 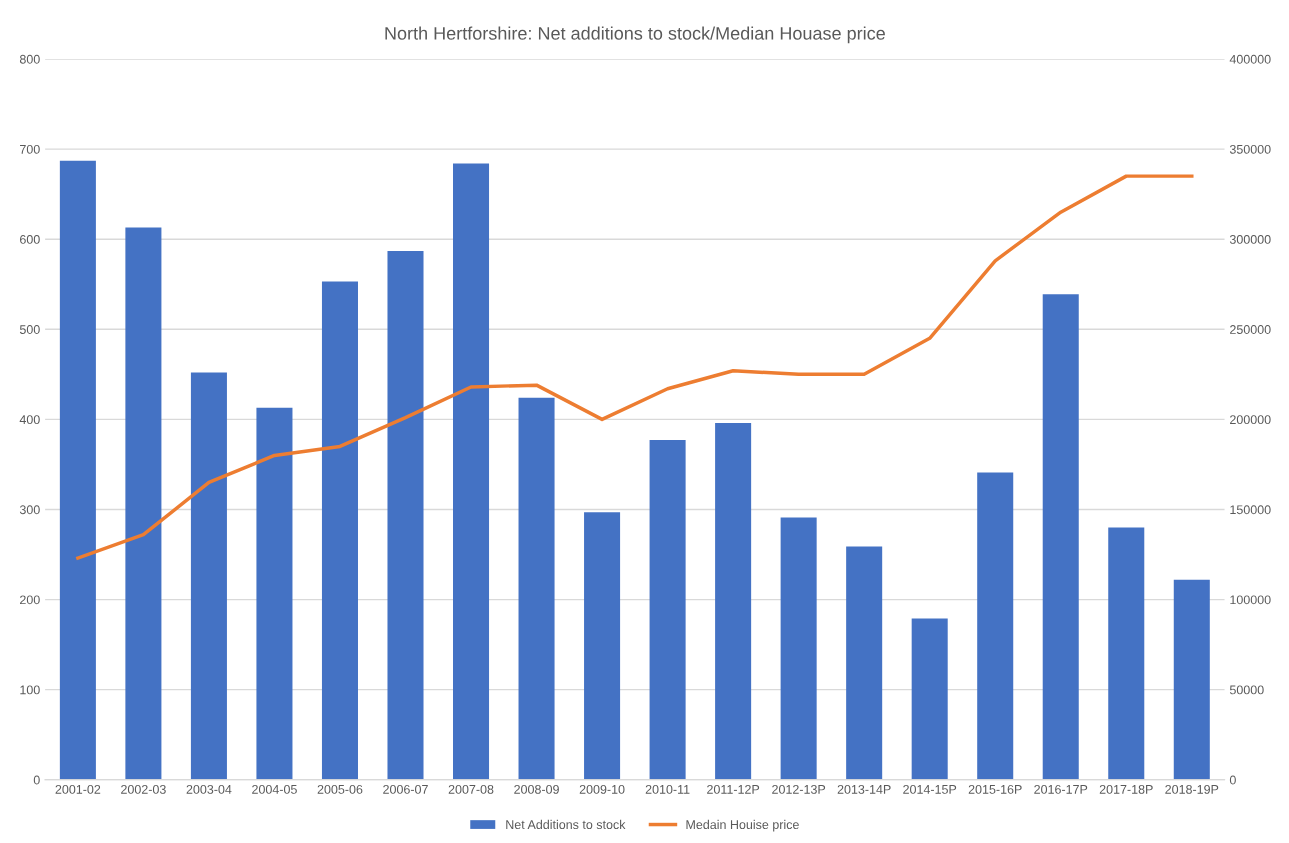 What do you see at coordinates (36, 780) in the screenshot?
I see `y-tick-label: 0` at bounding box center [36, 780].